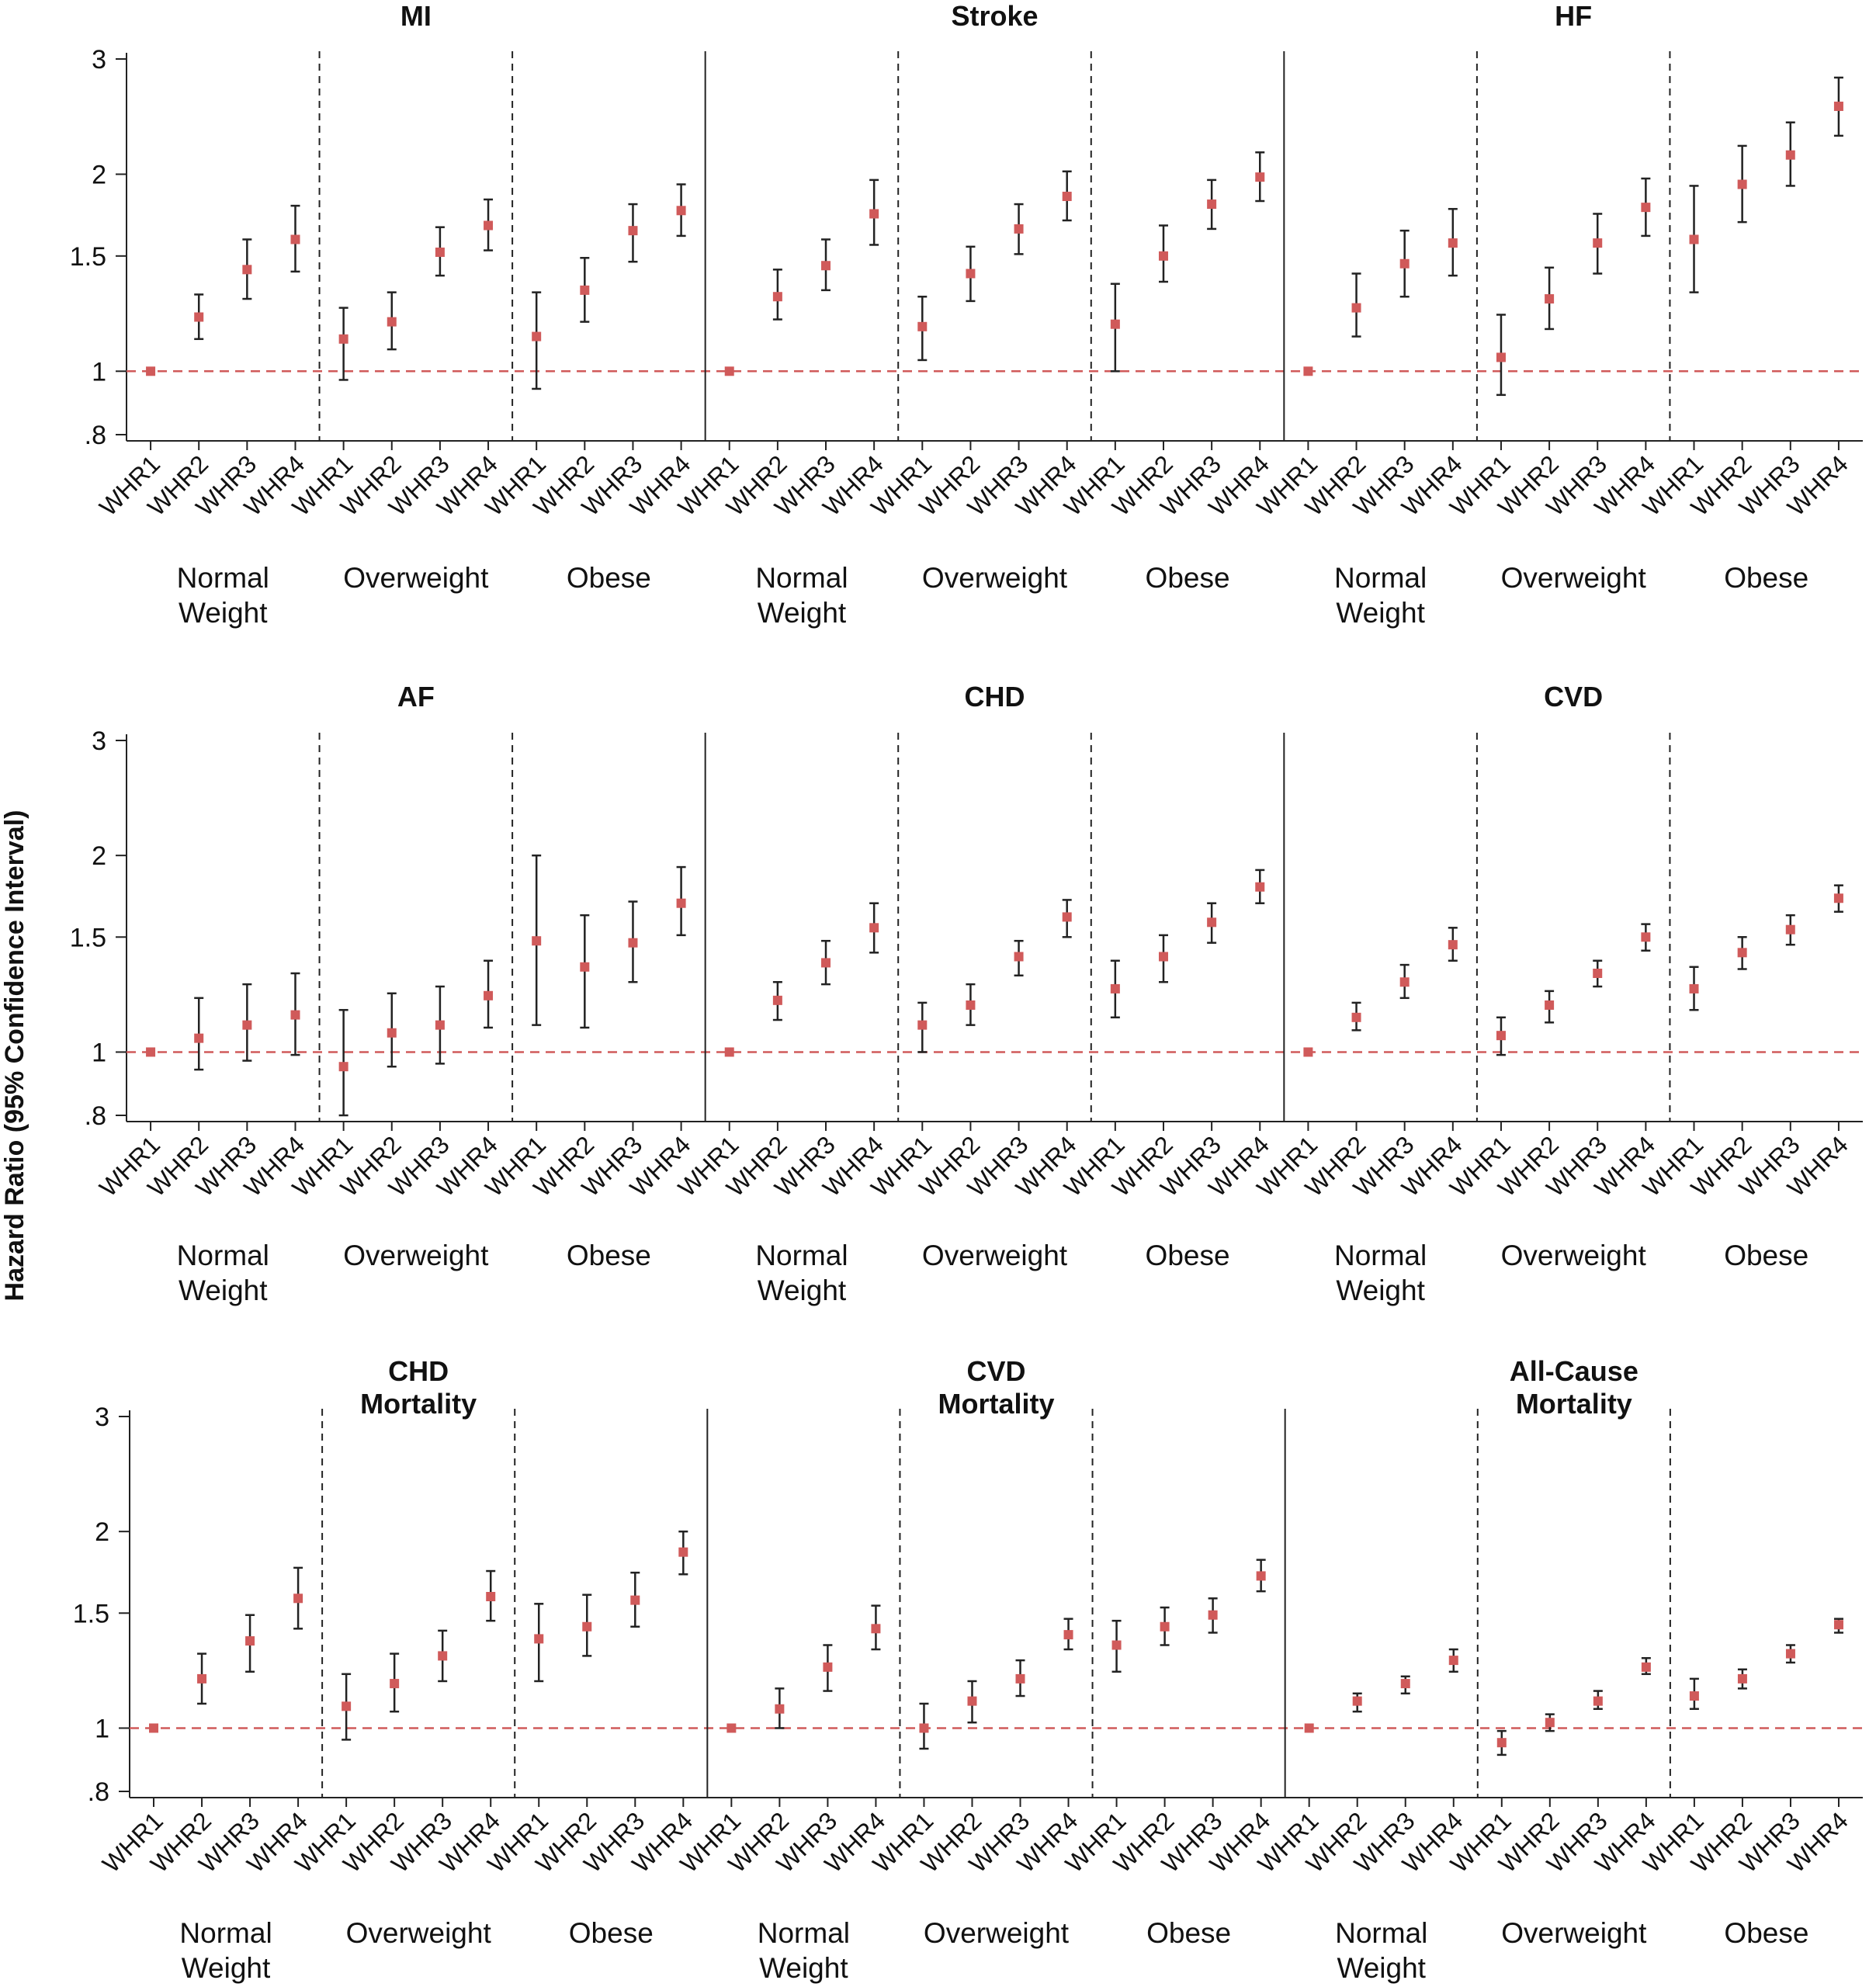 Image resolution: width=1876 pixels, height=1987 pixels. I want to click on panel-title: AF, so click(416, 697).